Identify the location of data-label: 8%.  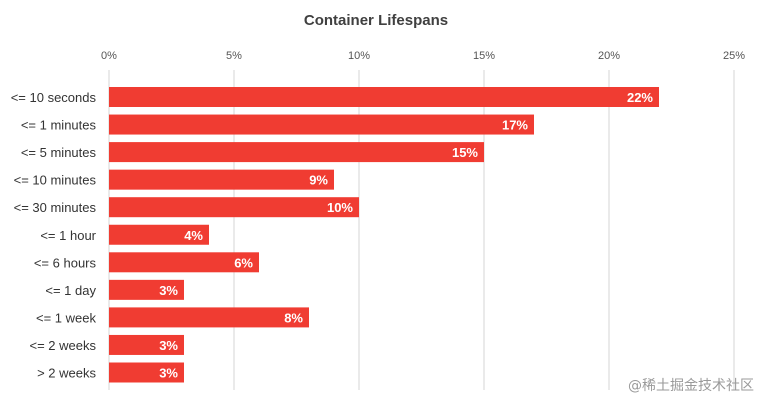
(293, 317).